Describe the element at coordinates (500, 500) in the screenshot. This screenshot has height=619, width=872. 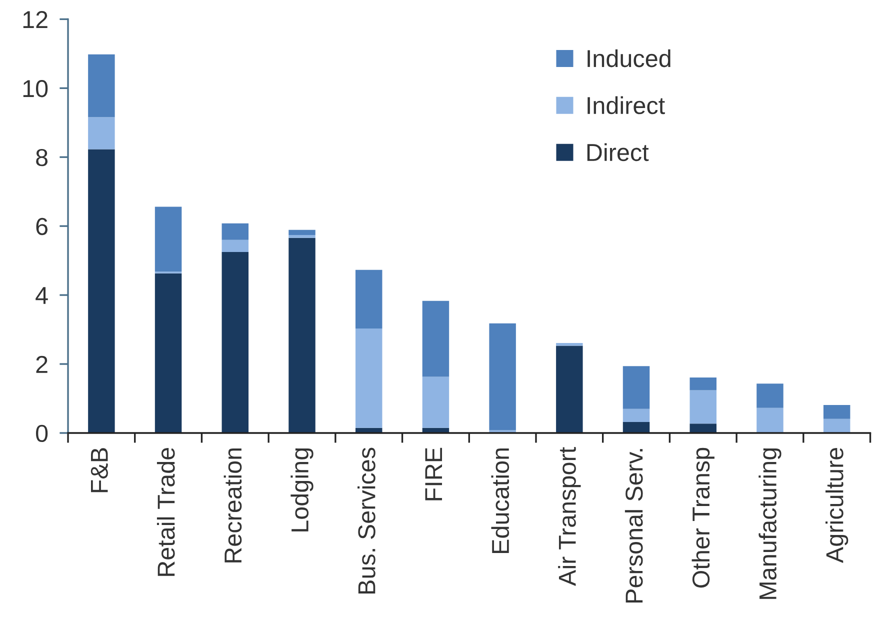
I see `x-tick-label: Education` at that location.